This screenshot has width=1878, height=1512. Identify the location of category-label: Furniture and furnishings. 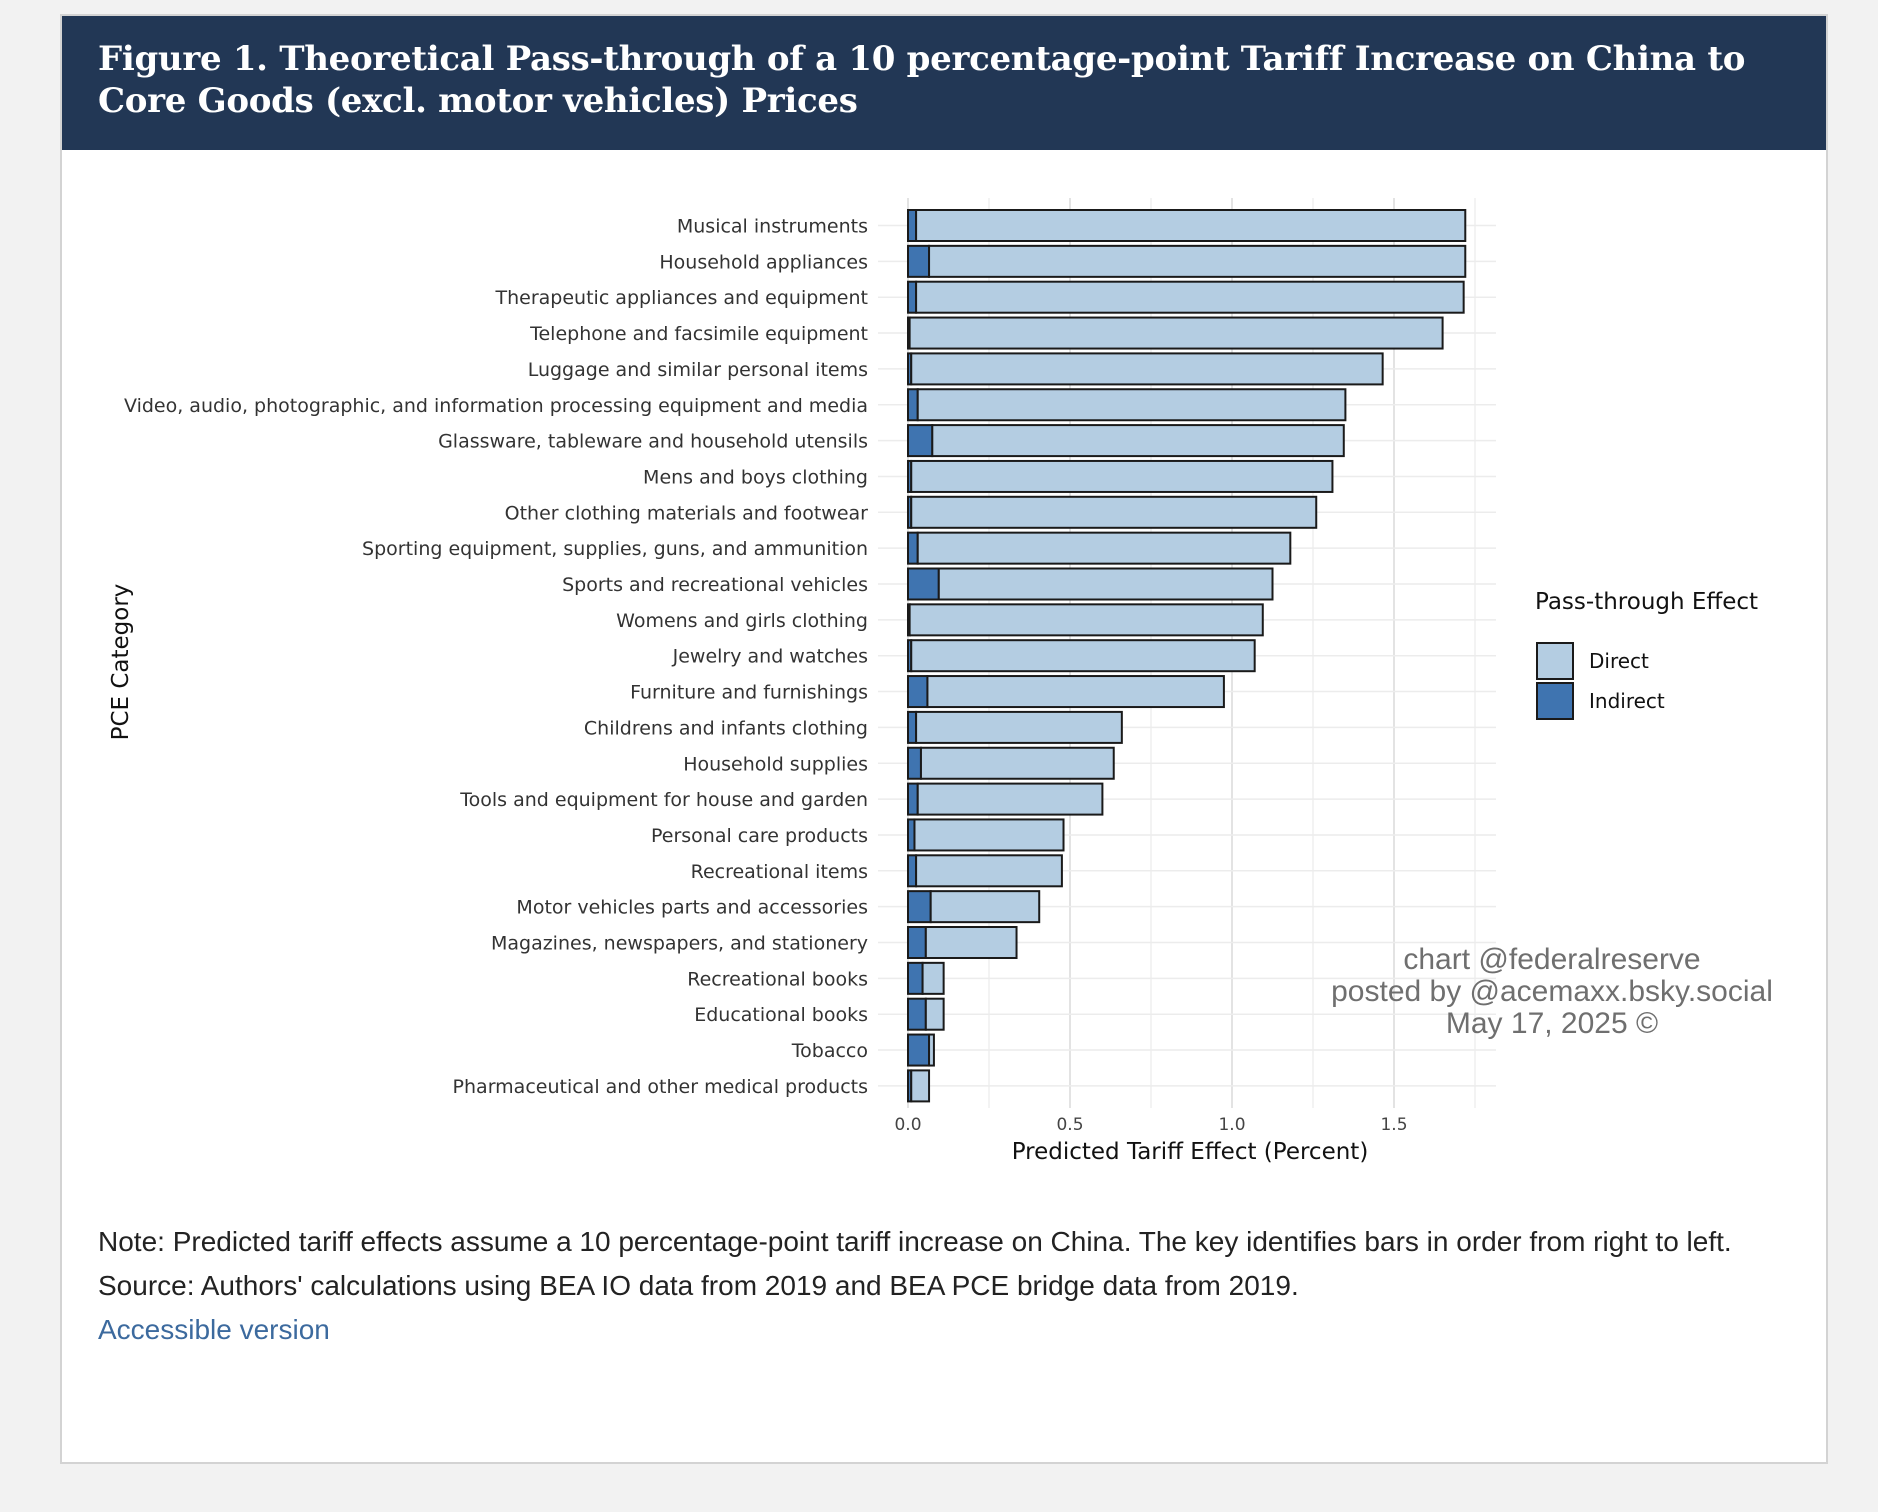
(749, 693).